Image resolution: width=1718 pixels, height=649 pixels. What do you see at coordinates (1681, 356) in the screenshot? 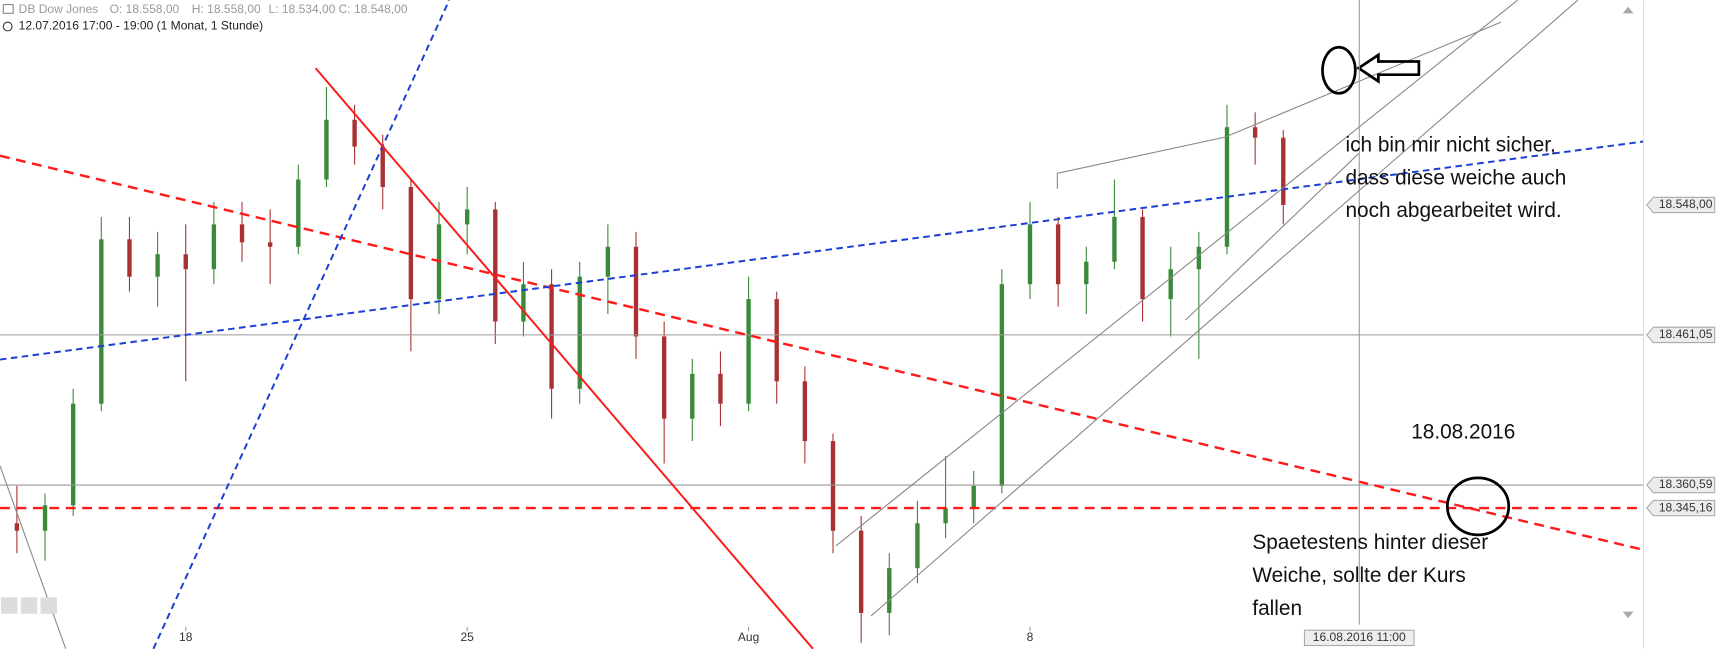
I see `y-axis: 18.548,00 18.461,05 18.360,59 18.345,16` at bounding box center [1681, 356].